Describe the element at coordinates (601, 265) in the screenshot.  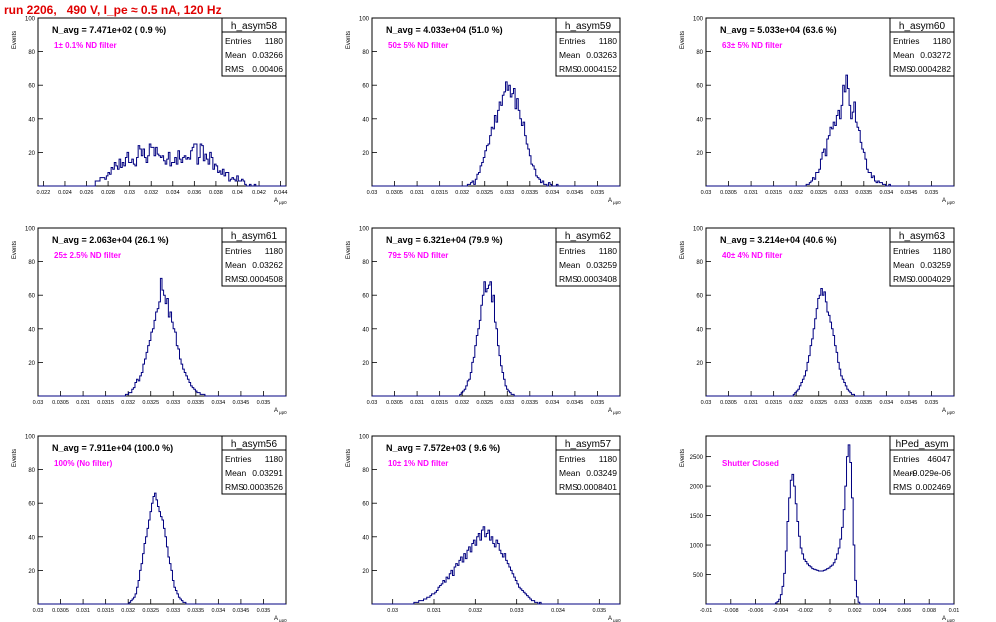
I see `stats-value: 0.03259` at that location.